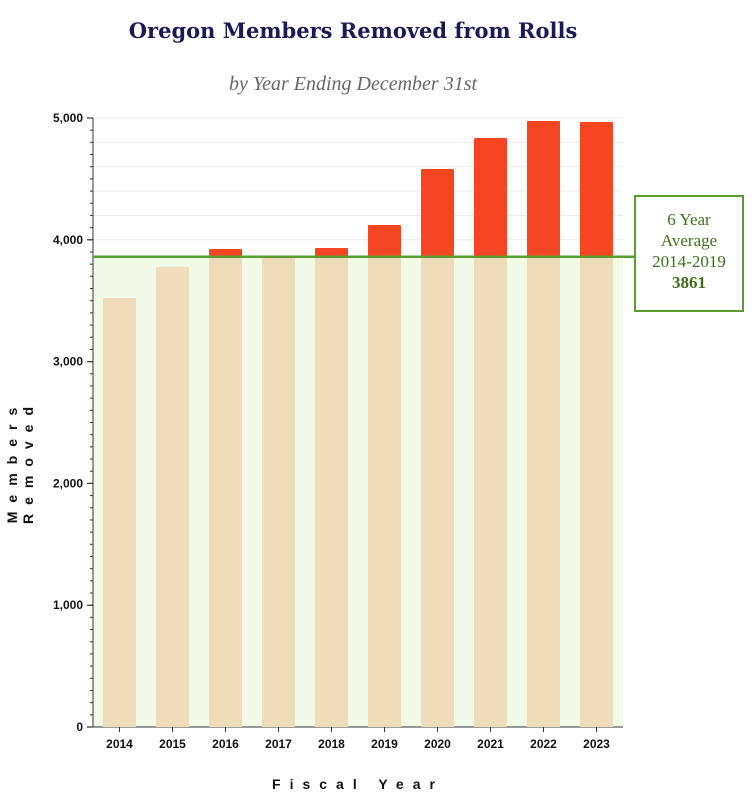 This screenshot has width=753, height=800. Describe the element at coordinates (353, 30) in the screenshot. I see `chart-title: Oregon Members Removed from Rolls` at that location.